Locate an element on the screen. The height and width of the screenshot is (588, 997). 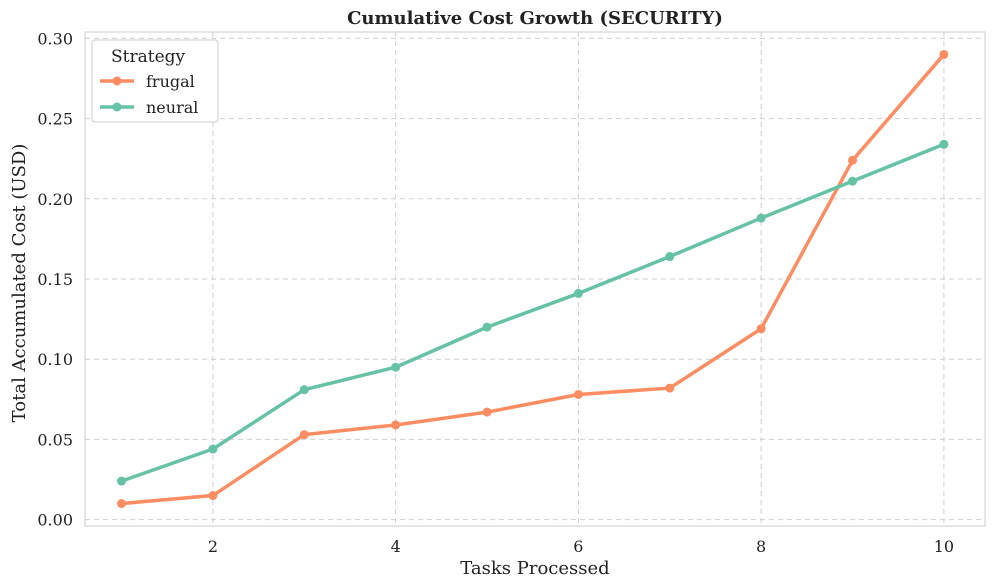
legend-marker-frugal is located at coordinates (117, 81).